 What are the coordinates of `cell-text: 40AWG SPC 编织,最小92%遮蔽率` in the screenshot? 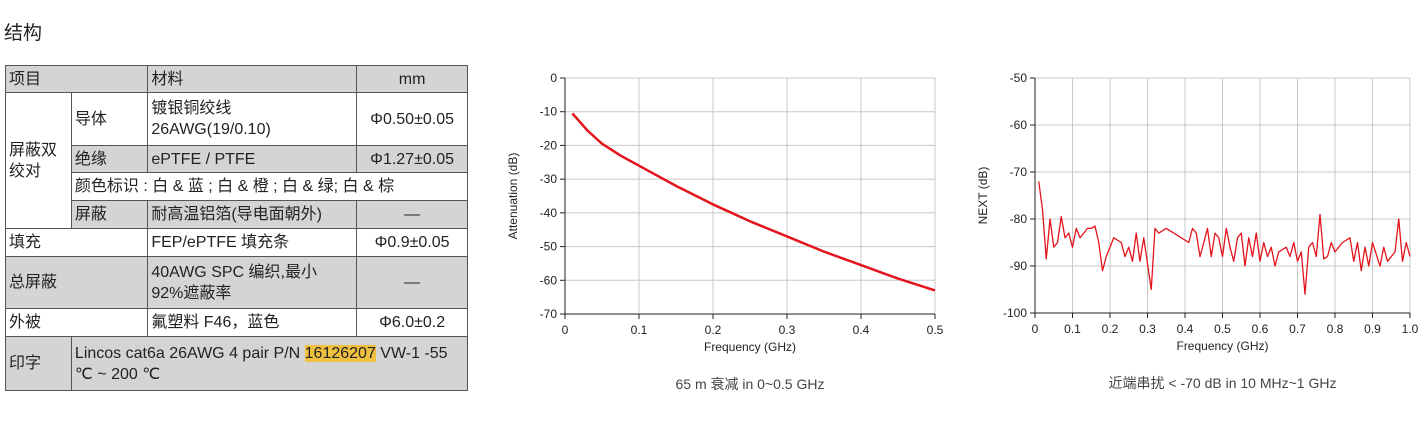 It's located at (234, 282).